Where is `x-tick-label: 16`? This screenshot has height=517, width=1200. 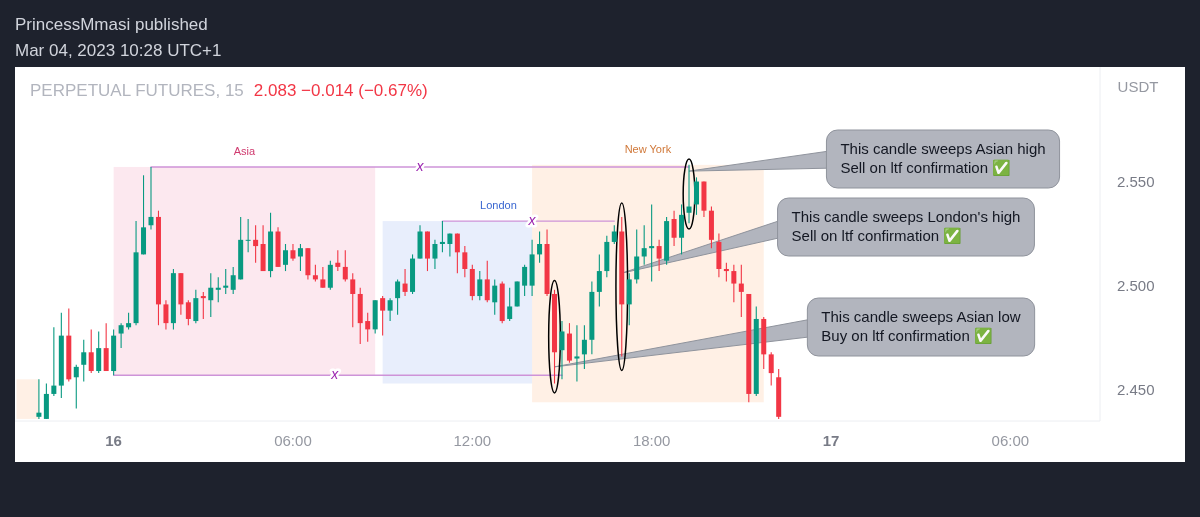 x-tick-label: 16 is located at coordinates (113, 440).